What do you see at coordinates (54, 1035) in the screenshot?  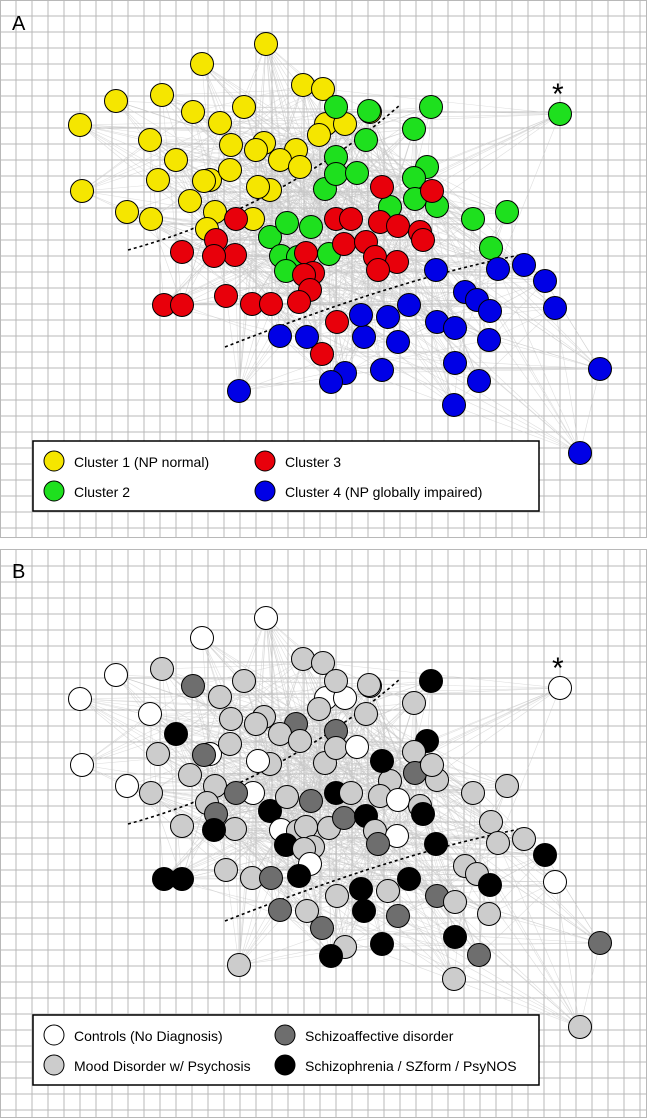 I see `legend-swatch-controls` at bounding box center [54, 1035].